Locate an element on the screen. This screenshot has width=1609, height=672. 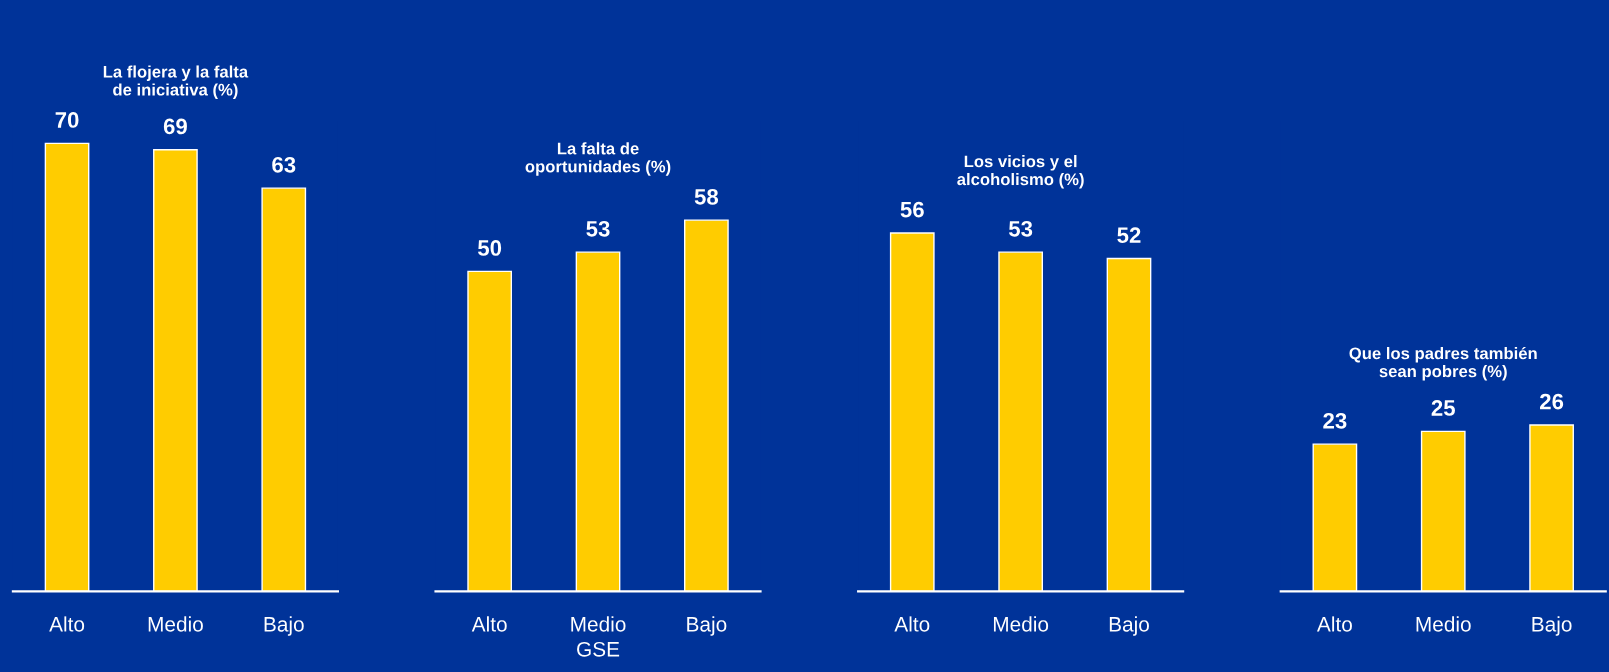
x-axis-title: GSE is located at coordinates (598, 649).